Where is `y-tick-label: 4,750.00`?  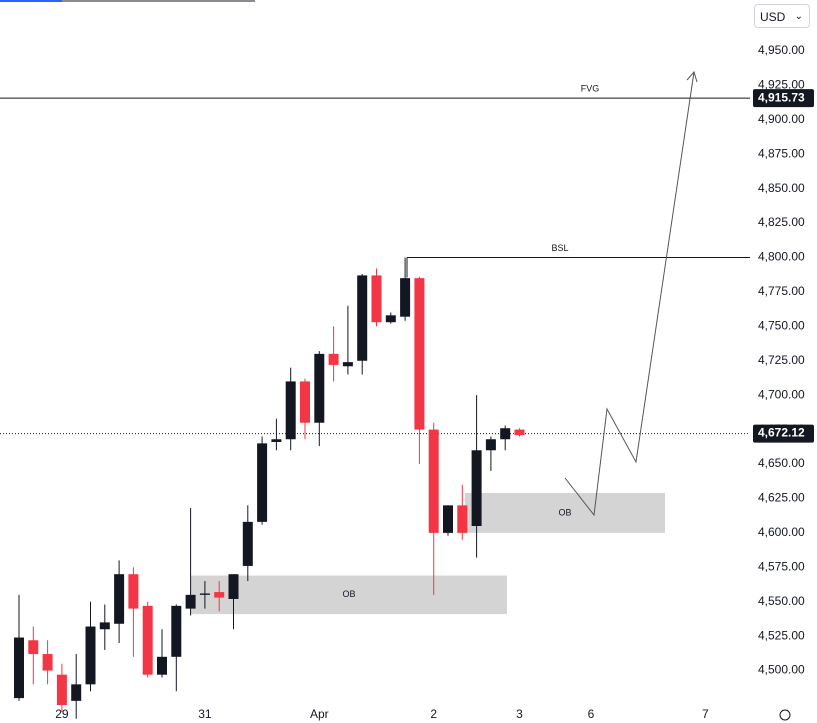
y-tick-label: 4,750.00 is located at coordinates (781, 326).